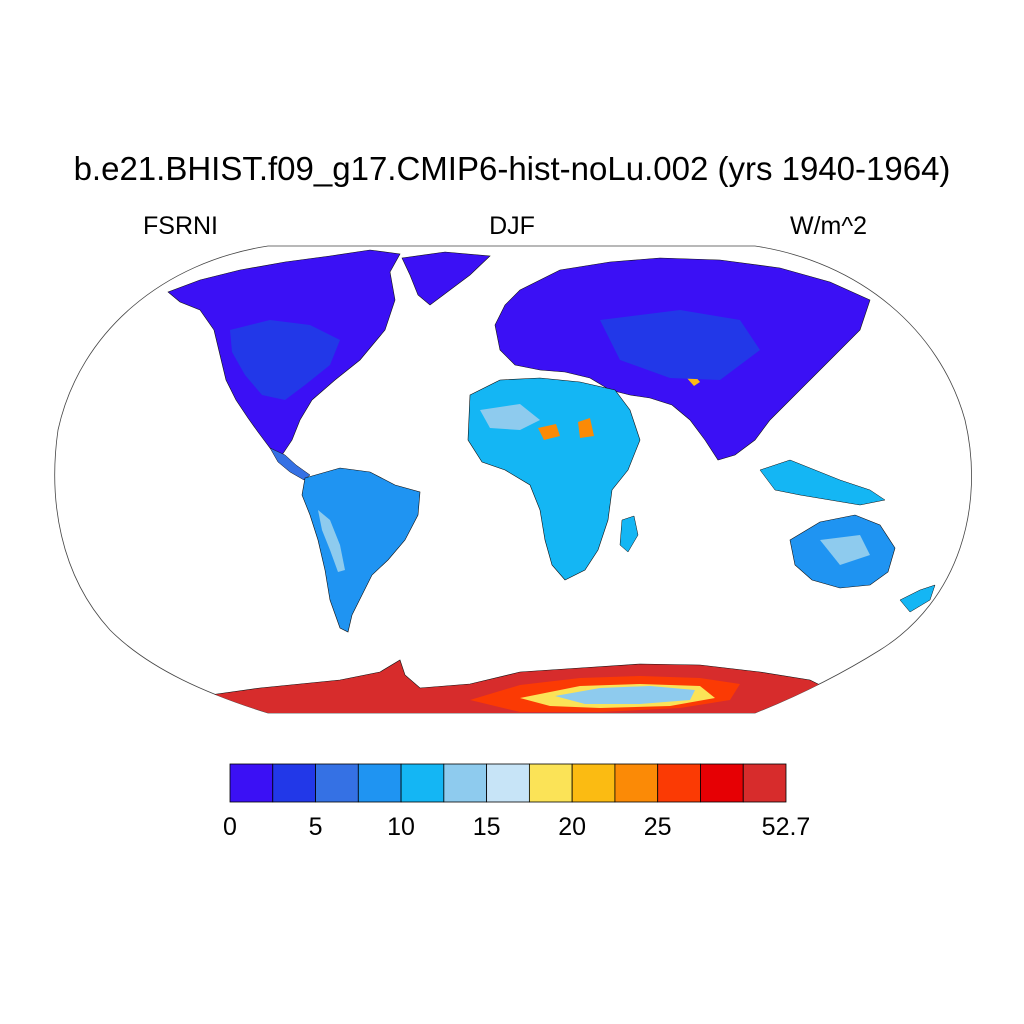  Describe the element at coordinates (822, 482) in the screenshot. I see `southeast-asia-islands` at that location.